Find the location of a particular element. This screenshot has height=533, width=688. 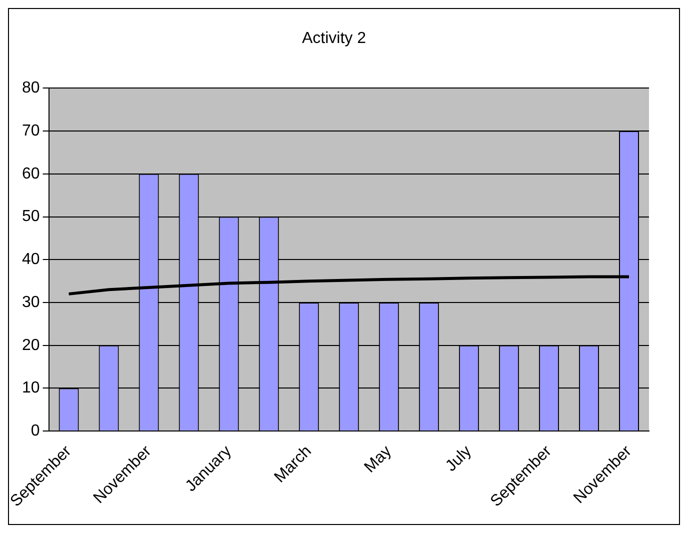

y-tick-label: 70 is located at coordinates (31, 131).